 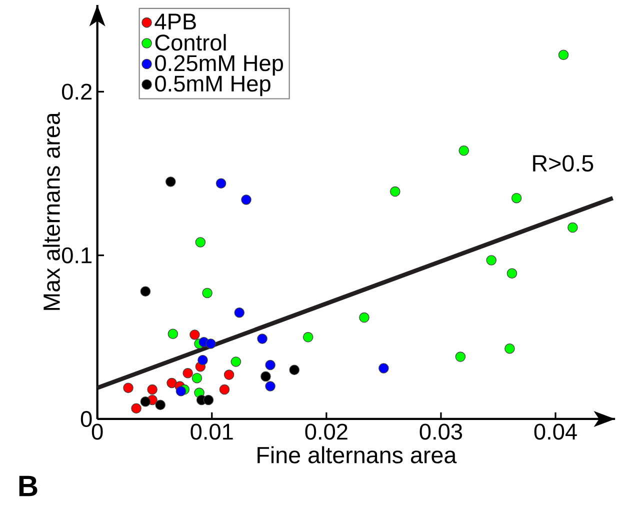 I want to click on annotation: R>0.5, so click(x=563, y=163).